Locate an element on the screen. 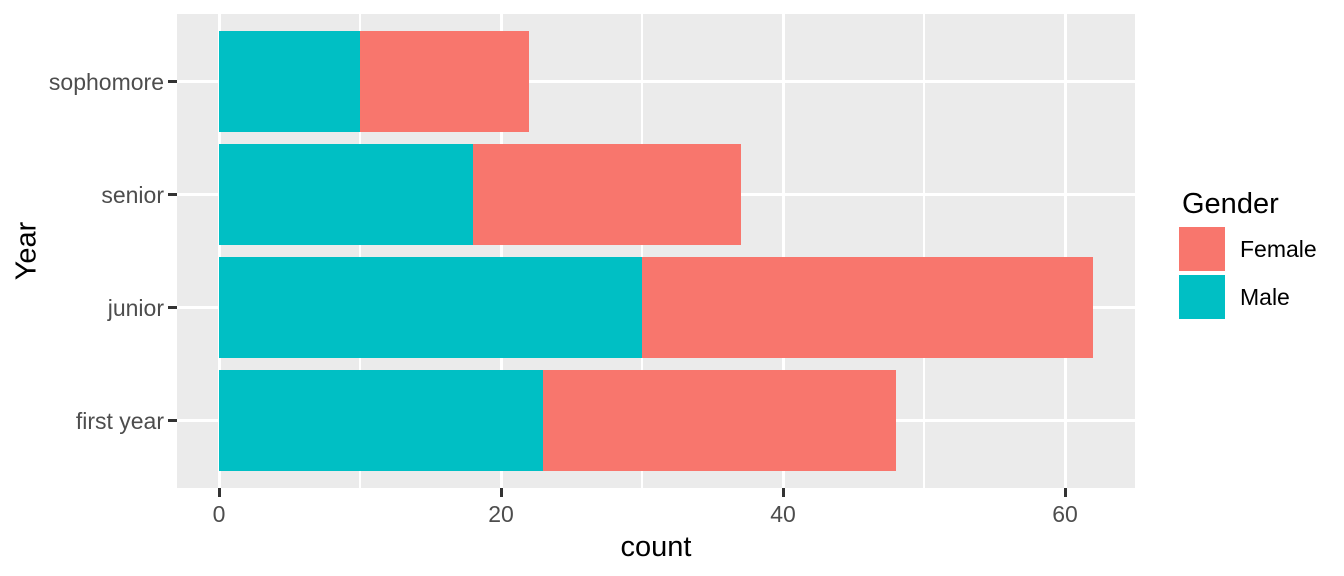 The width and height of the screenshot is (1344, 576). bar-segment-junior-male is located at coordinates (430, 307).